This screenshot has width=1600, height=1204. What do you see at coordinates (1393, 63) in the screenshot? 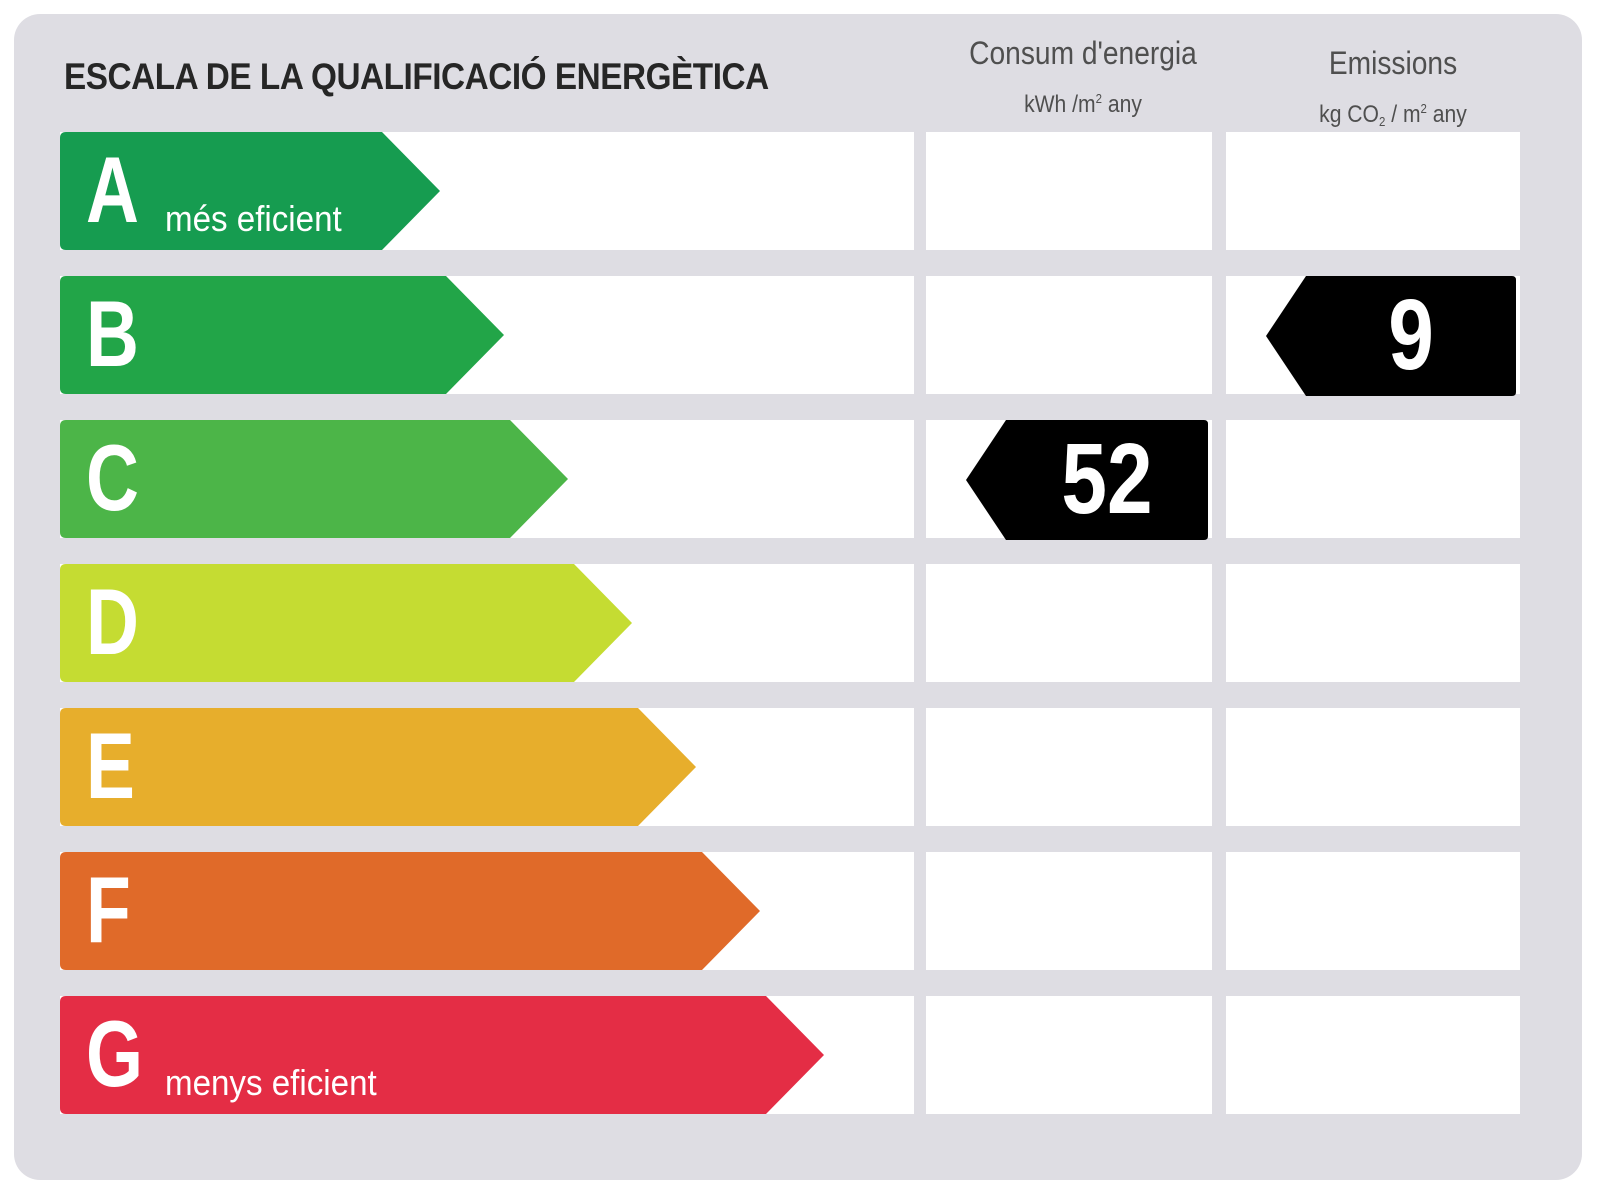
I see `emissions-label: Emissions` at bounding box center [1393, 63].